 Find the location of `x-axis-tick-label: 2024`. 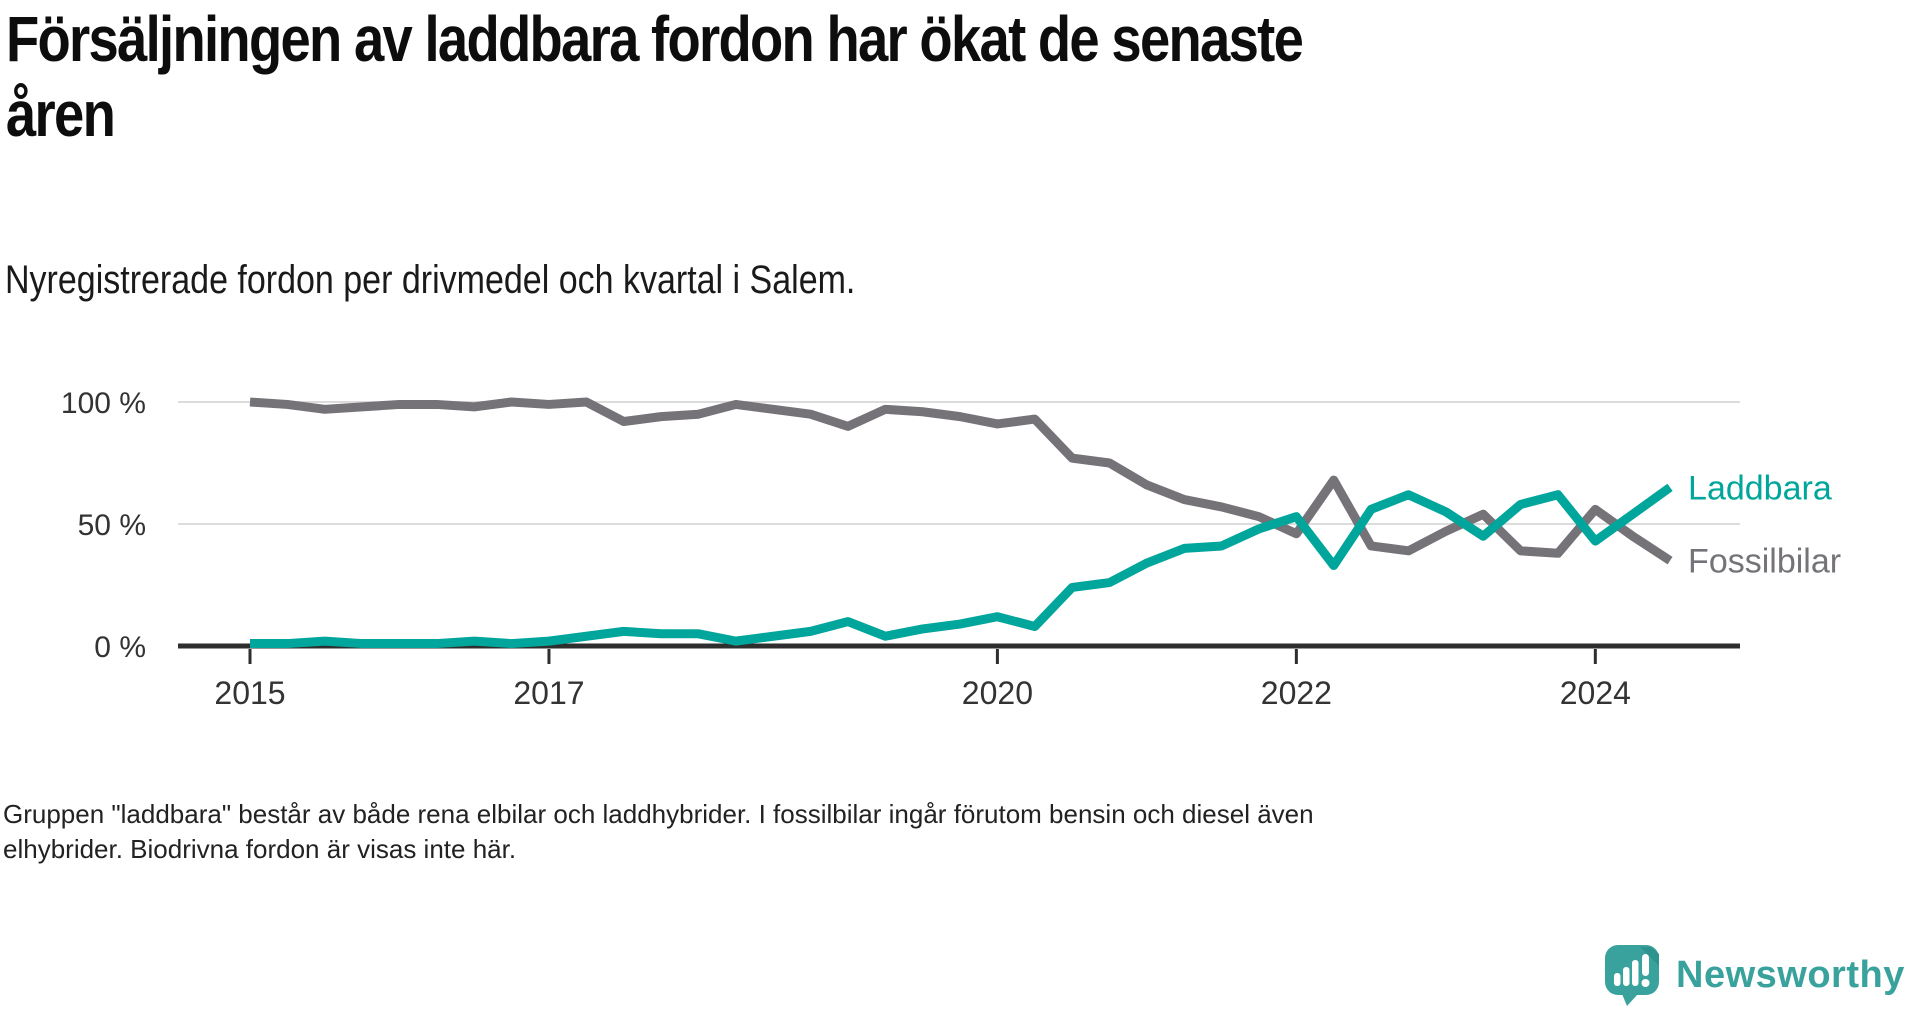

x-axis-tick-label: 2024 is located at coordinates (1595, 693).